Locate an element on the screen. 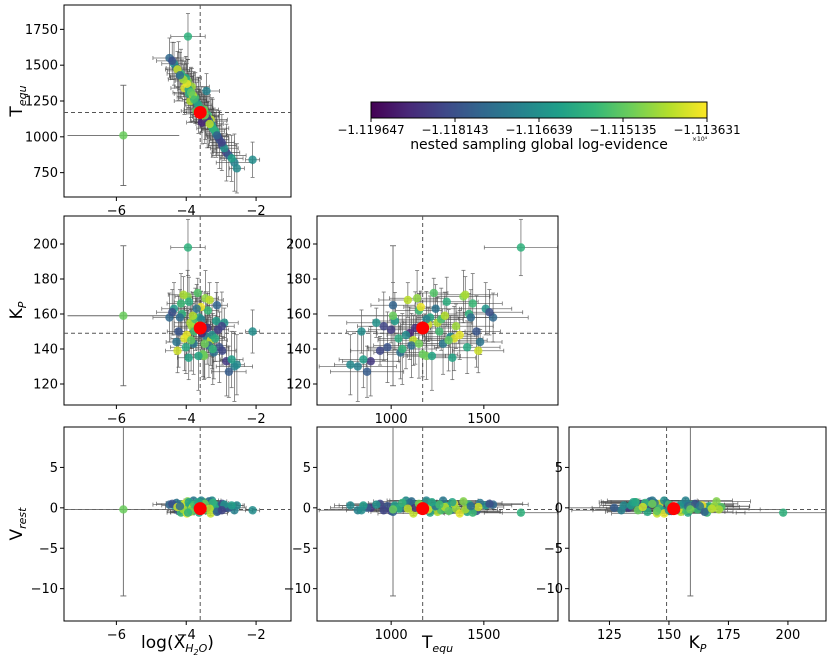  panel-vrest-vs-logx: −6 −4 −2 −10 −5 0 5 log(XH2O) Vrest is located at coordinates (149, 541).